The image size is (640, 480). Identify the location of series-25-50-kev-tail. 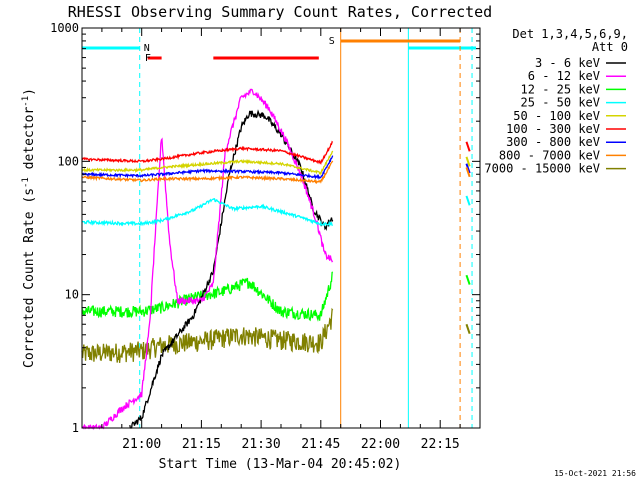
(468, 200).